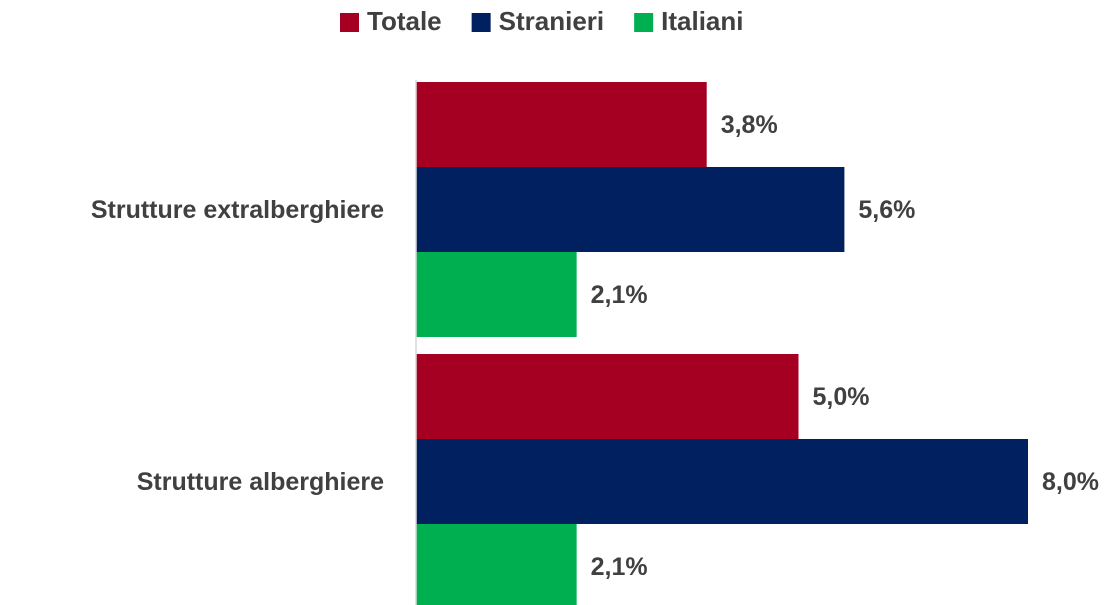 Image resolution: width=1118 pixels, height=605 pixels. What do you see at coordinates (237, 210) in the screenshot?
I see `category-label: Strutture extralberghiere` at bounding box center [237, 210].